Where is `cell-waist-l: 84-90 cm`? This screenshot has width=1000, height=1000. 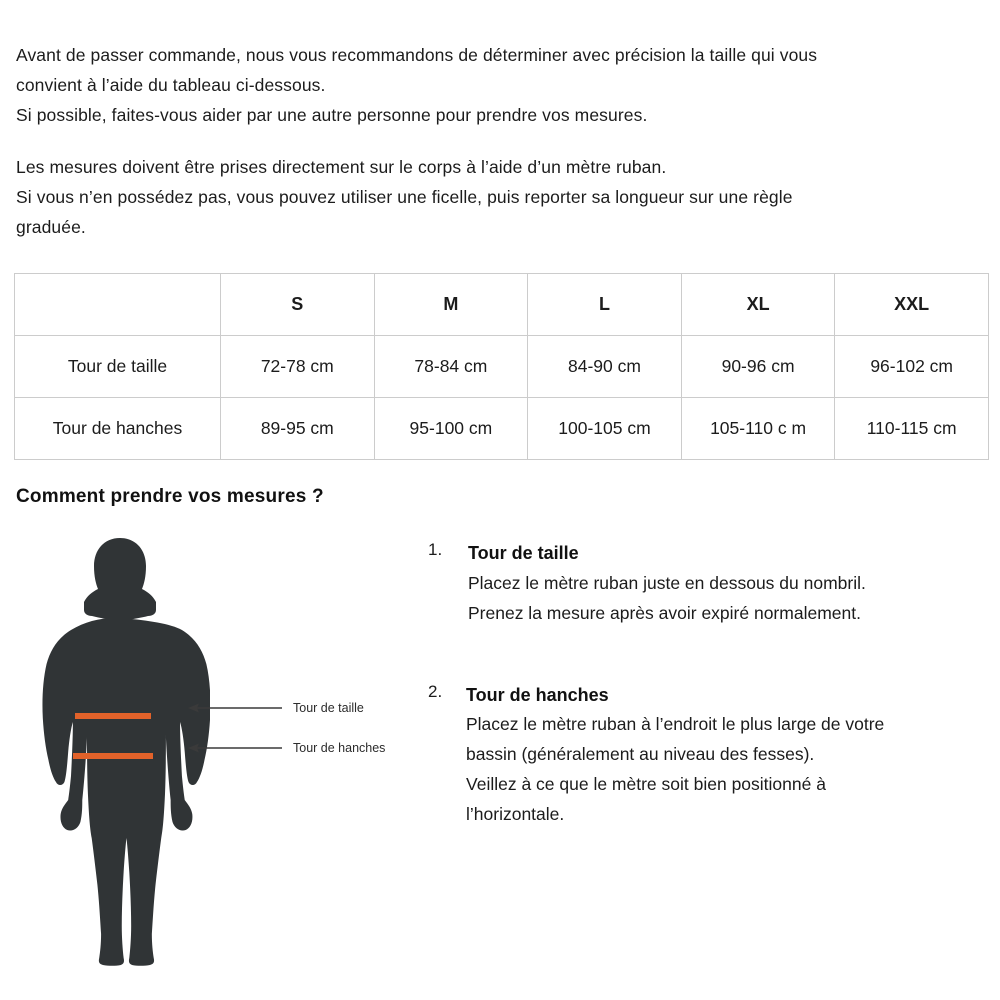
cell-waist-l: 84-90 cm is located at coordinates (604, 366).